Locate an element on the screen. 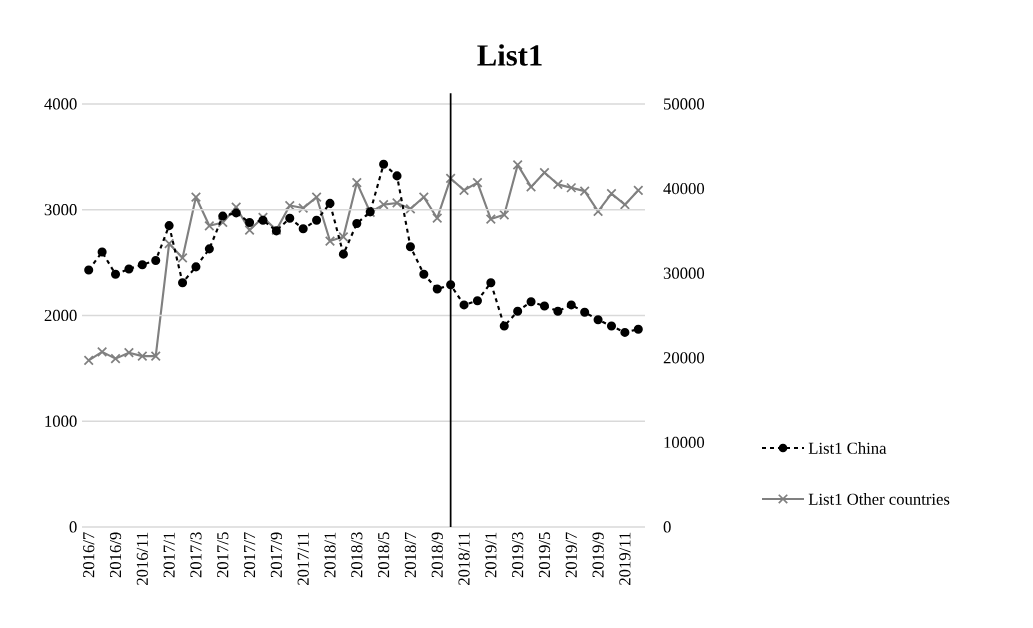 Image resolution: width=1033 pixels, height=628 pixels. x-tick-label: 2018/3 is located at coordinates (357, 555).